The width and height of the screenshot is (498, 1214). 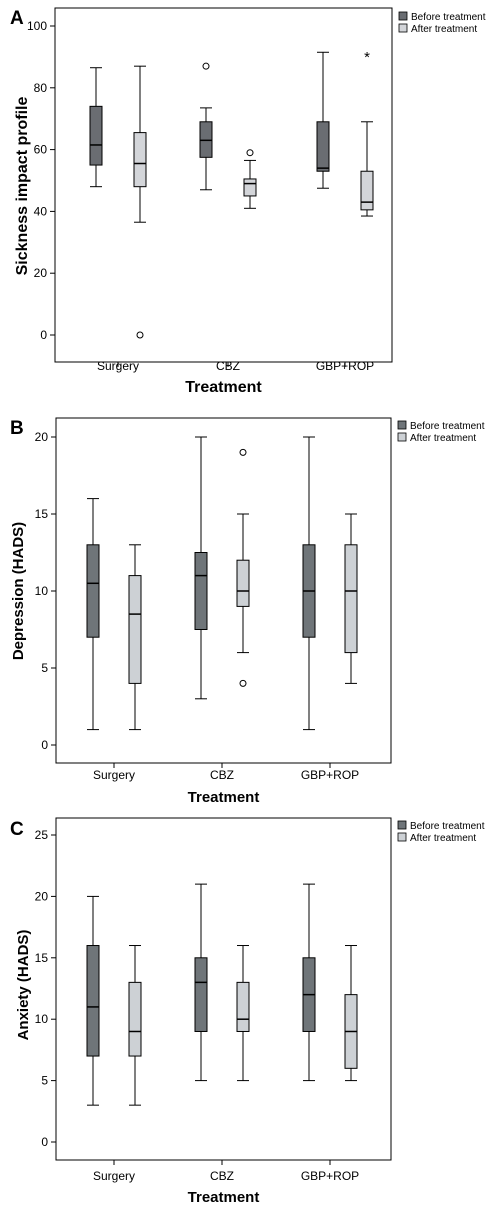 I want to click on y-axis-title: Sickness impact profile, so click(x=22, y=186).